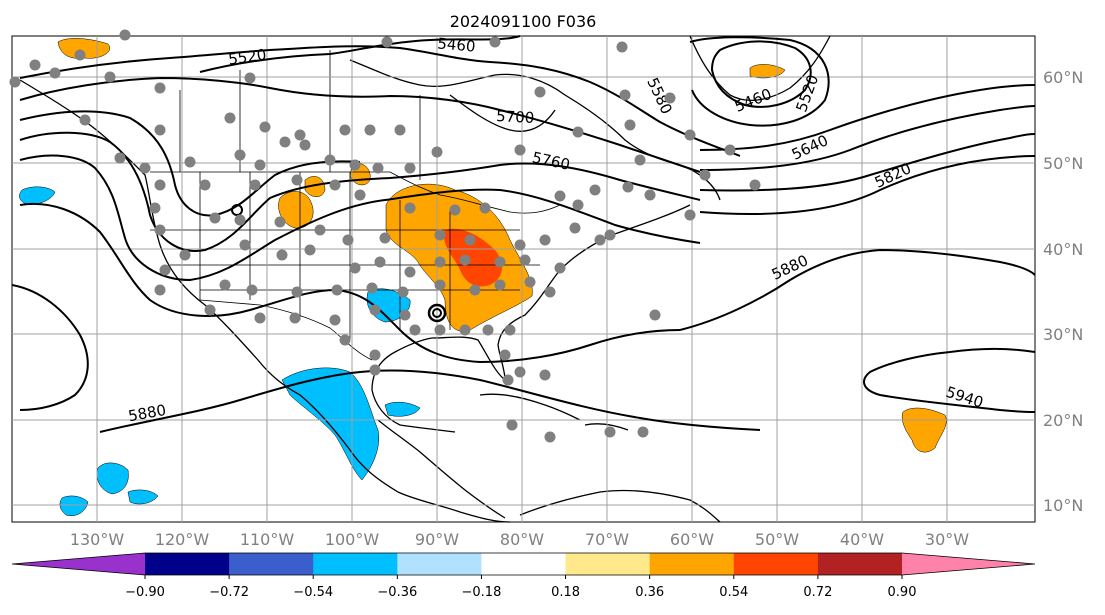 Image resolution: width=1105 pixels, height=615 pixels. Describe the element at coordinates (767, 71) in the screenshot. I see `positive-anomaly-greenland` at that location.